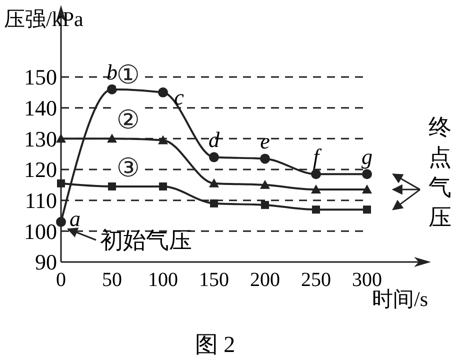  I want to click on y-tick-label: 140, so click(40, 108).